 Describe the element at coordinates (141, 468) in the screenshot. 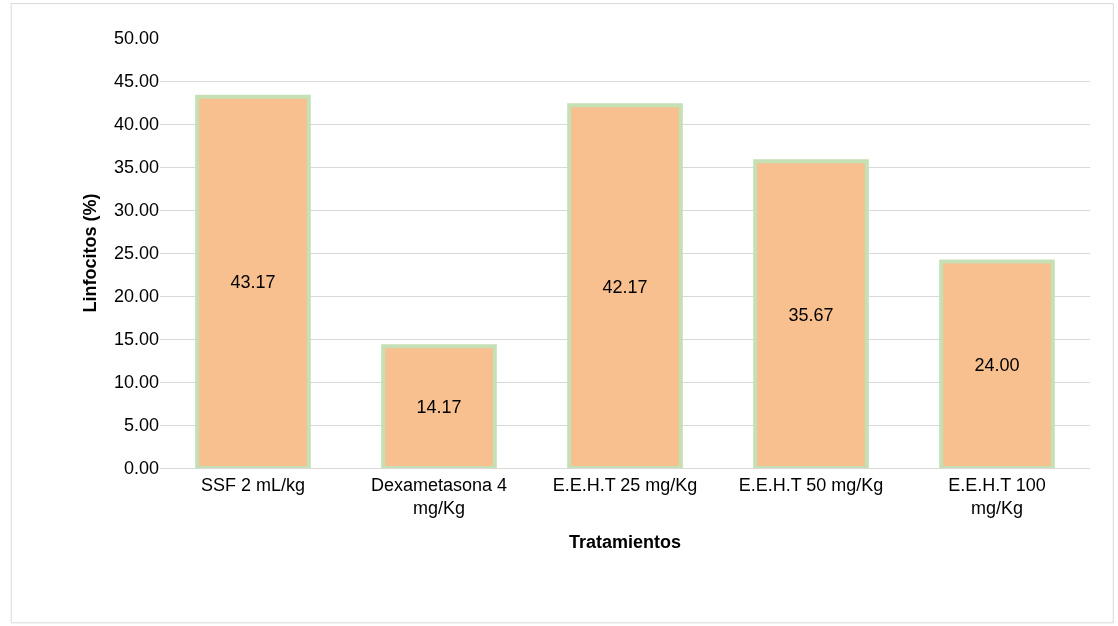

I see `y-tick-label: 0.00` at that location.